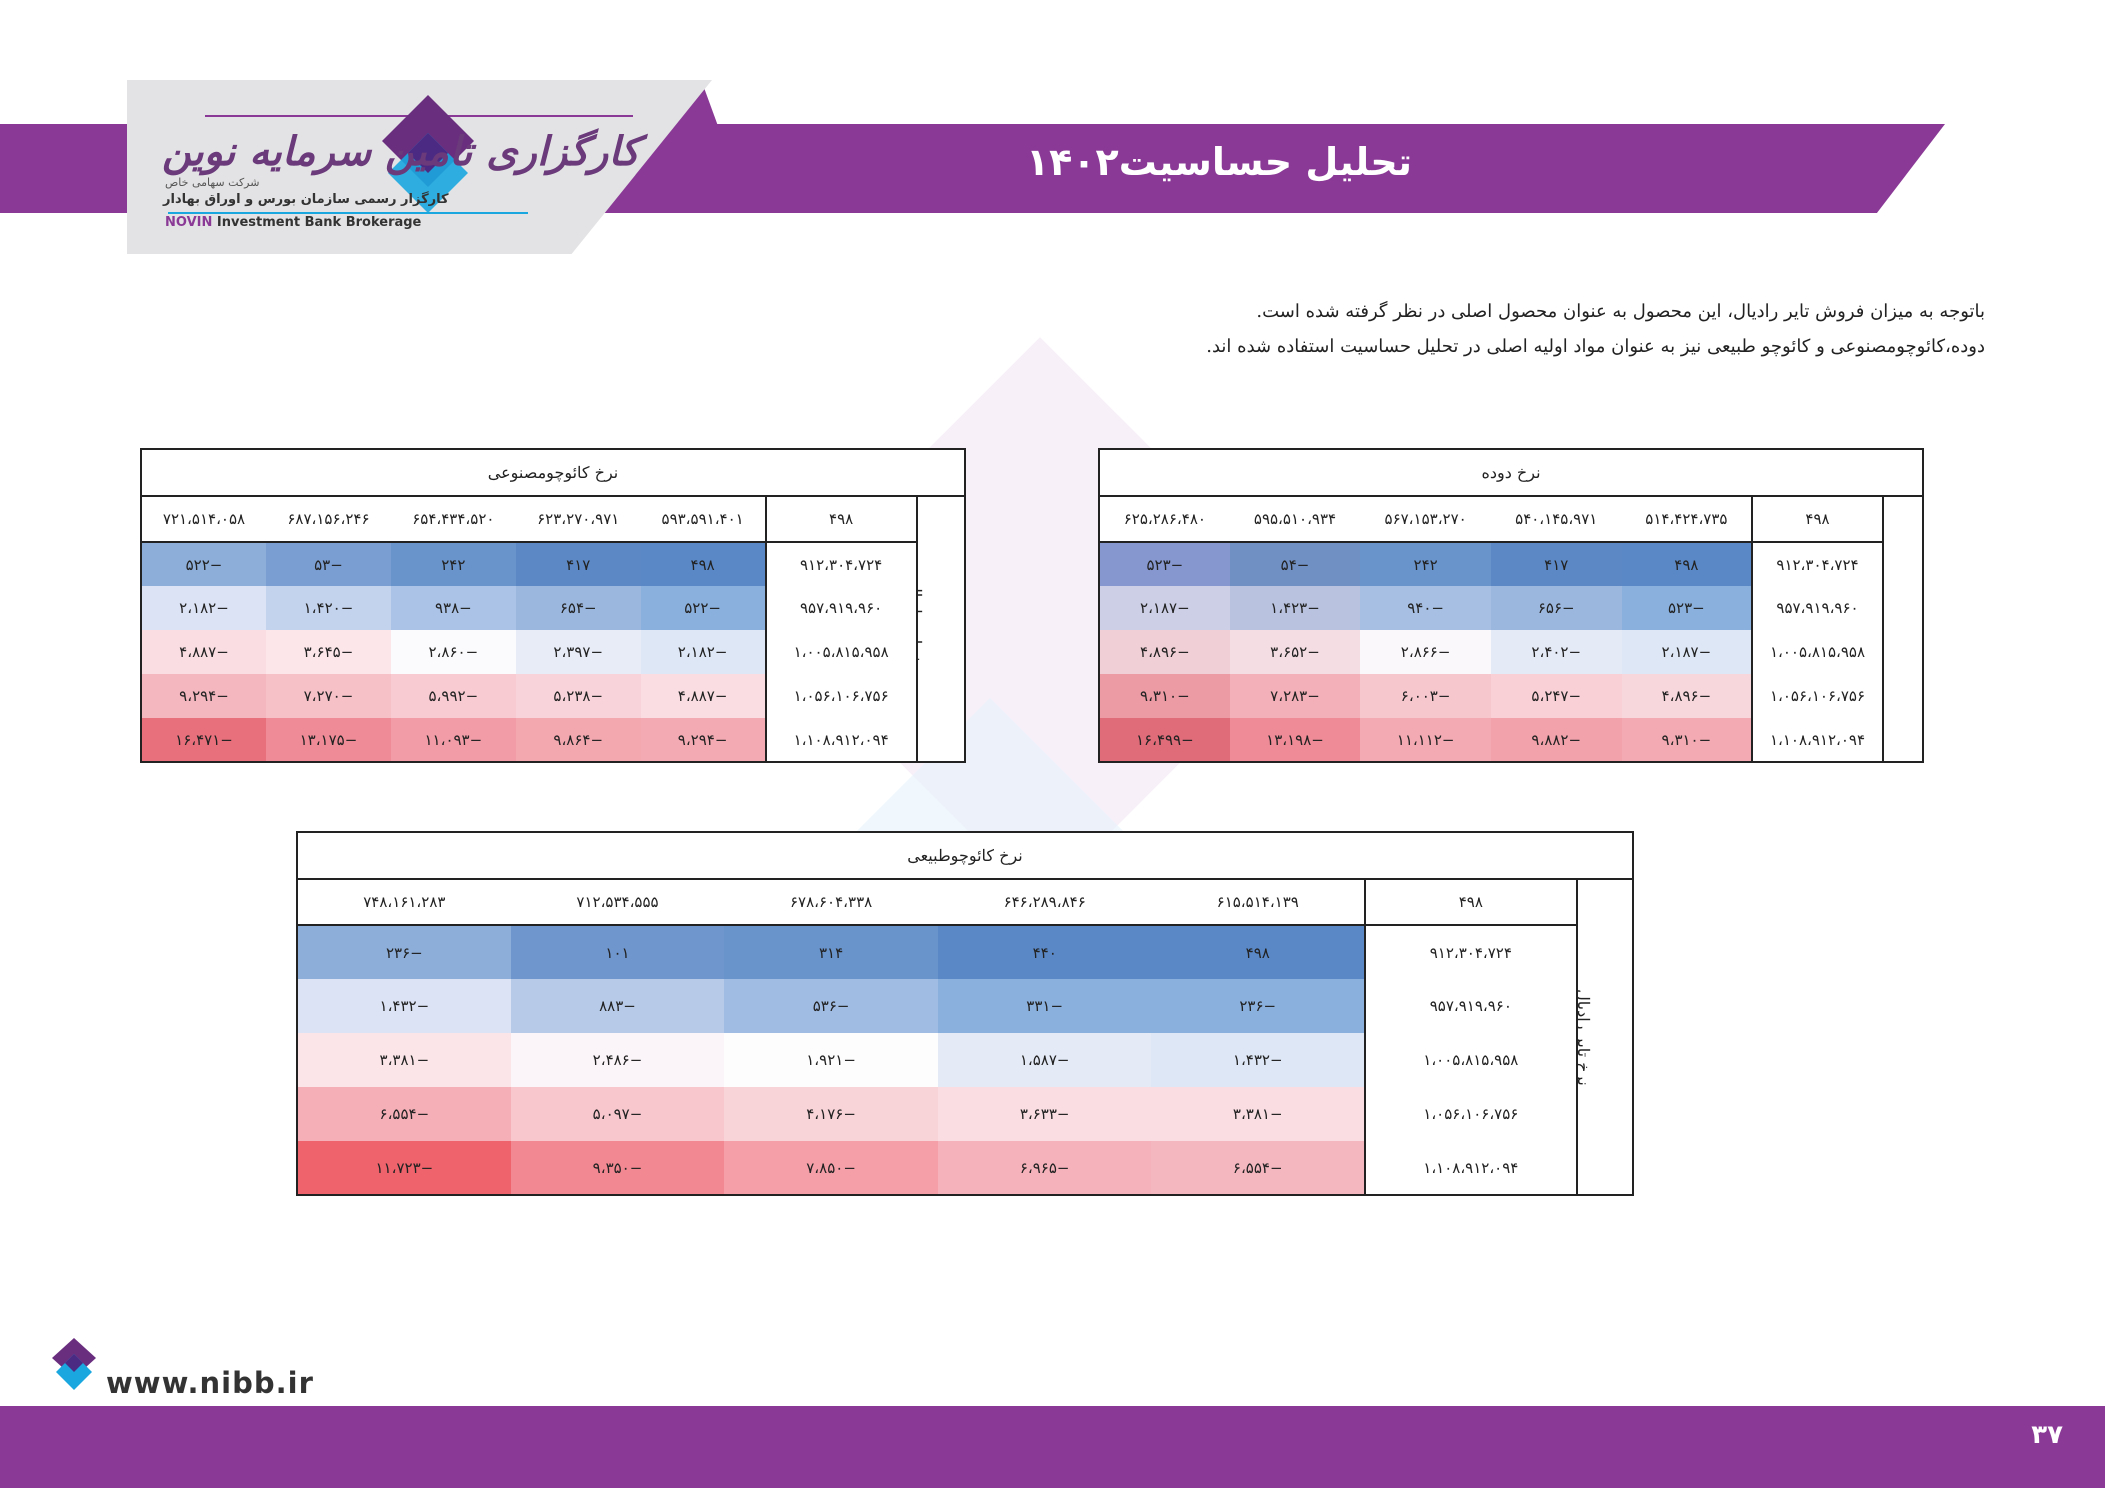 This screenshot has width=2105, height=1488. What do you see at coordinates (831, 1006) in the screenshot?
I see `table-cell: −۵۳۶` at bounding box center [831, 1006].